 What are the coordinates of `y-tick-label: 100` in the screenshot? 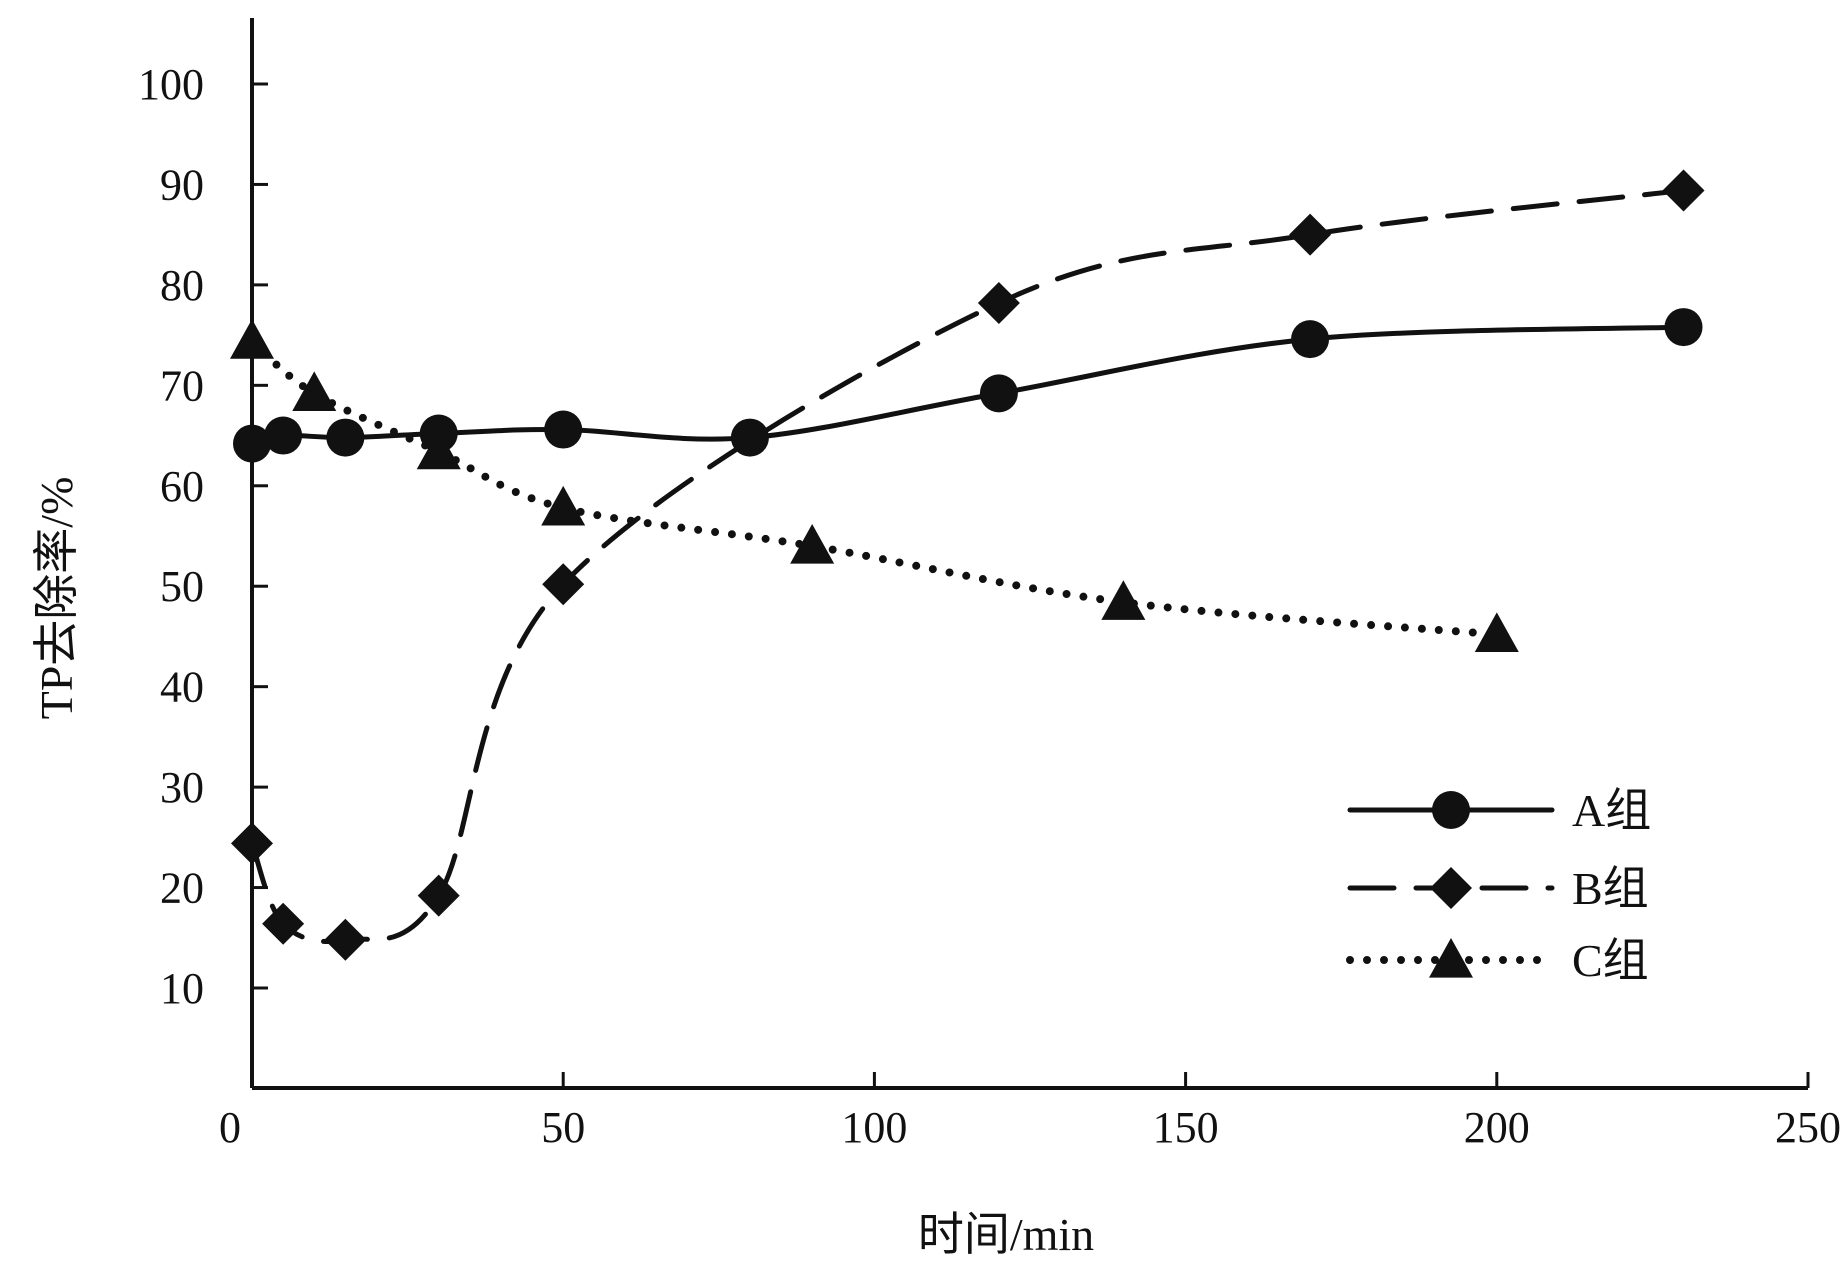 It's located at (171, 84).